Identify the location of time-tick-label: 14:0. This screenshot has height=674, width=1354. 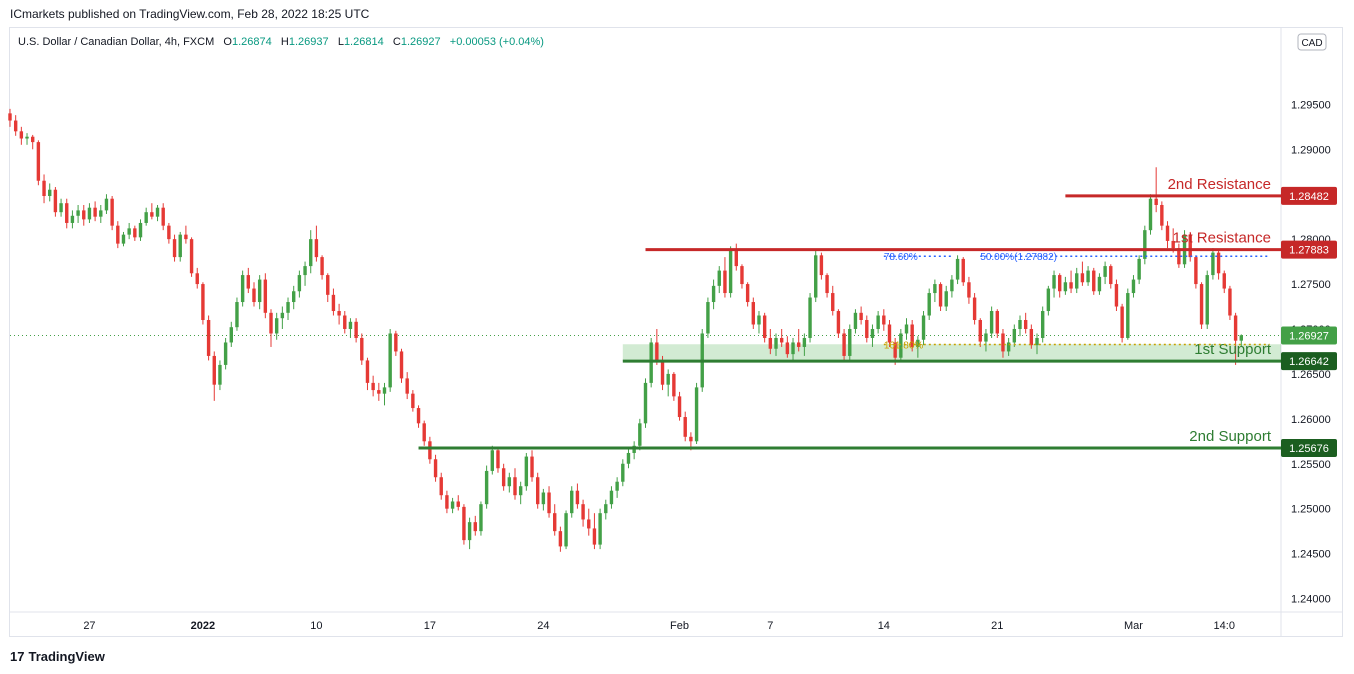
(1224, 626).